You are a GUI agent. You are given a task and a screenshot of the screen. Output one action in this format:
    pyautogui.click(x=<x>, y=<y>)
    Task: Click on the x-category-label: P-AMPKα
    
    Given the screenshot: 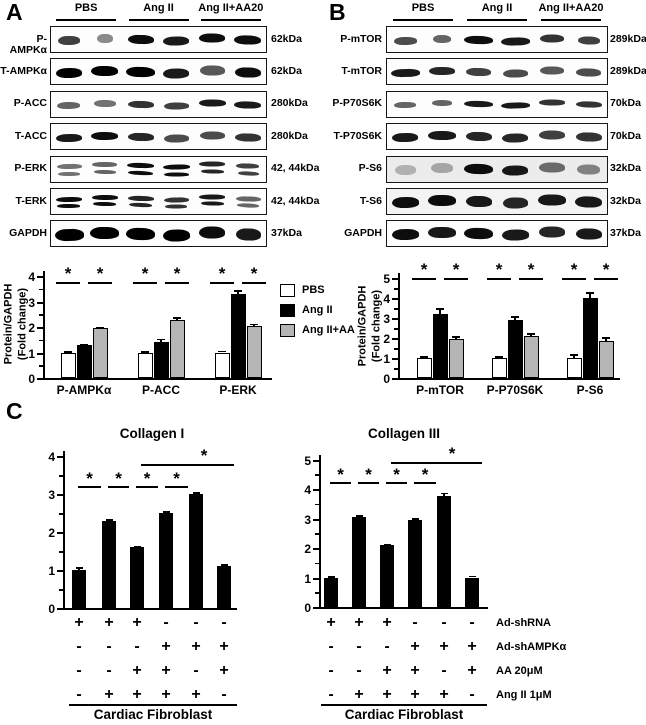 What is the action you would take?
    pyautogui.click(x=84, y=390)
    